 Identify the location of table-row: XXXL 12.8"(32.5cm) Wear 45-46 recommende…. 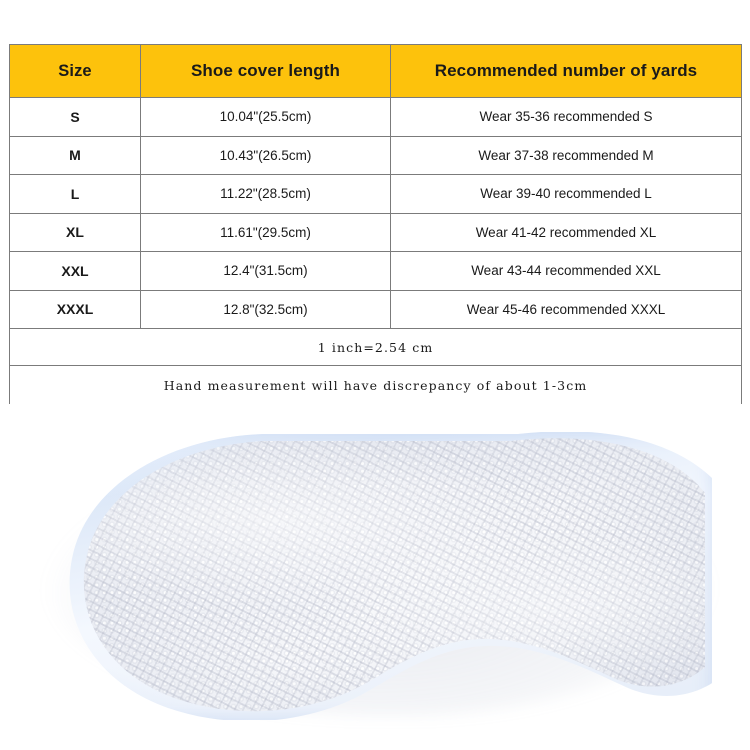
(375, 309).